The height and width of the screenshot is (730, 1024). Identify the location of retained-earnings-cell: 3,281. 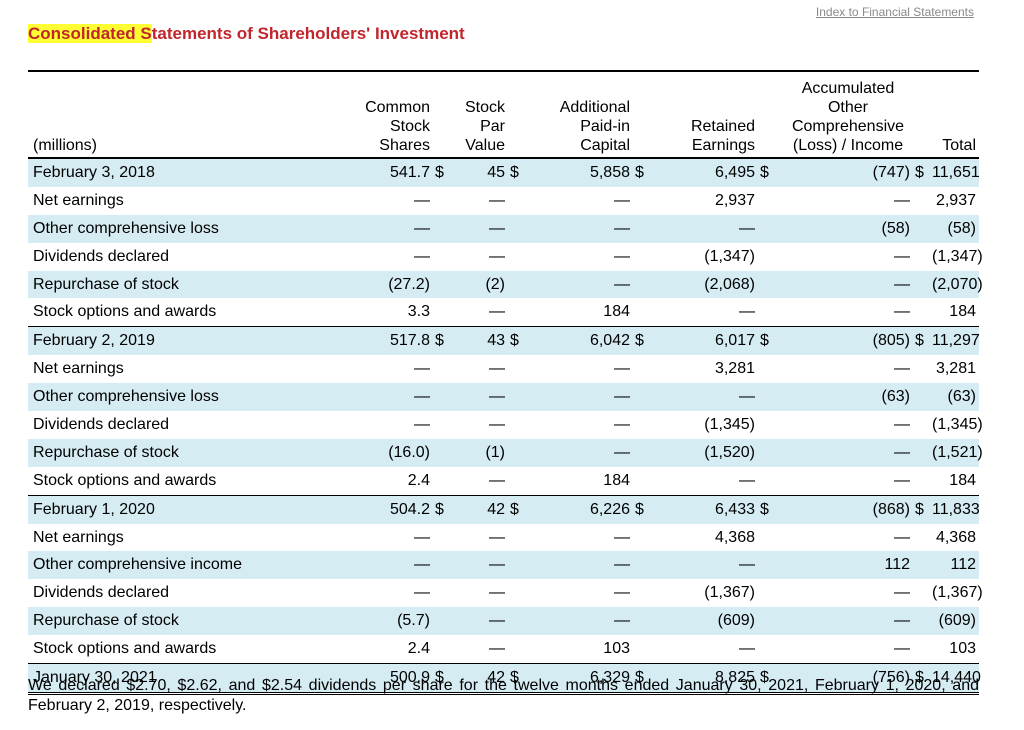
(734, 369).